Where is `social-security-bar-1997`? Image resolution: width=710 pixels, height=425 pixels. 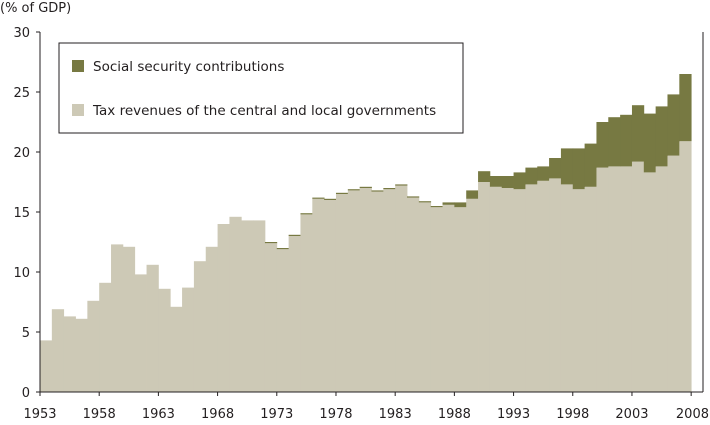
social-security-bar-1997 is located at coordinates (567, 166).